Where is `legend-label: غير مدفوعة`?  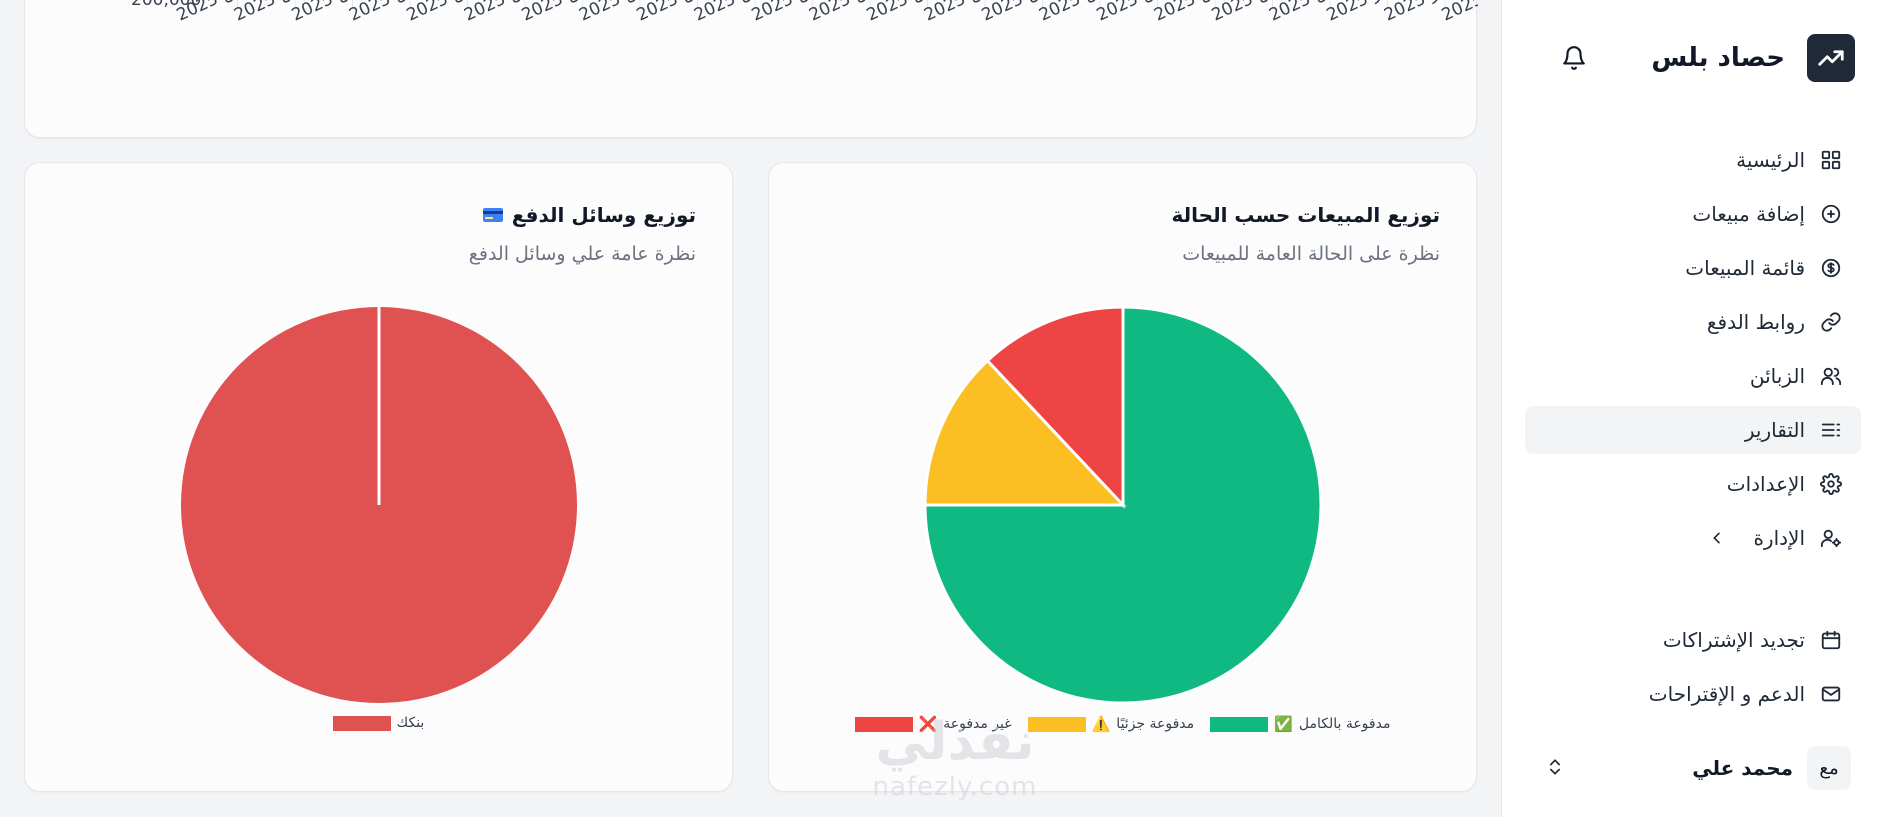
legend-label: غير مدفوعة is located at coordinates (977, 724).